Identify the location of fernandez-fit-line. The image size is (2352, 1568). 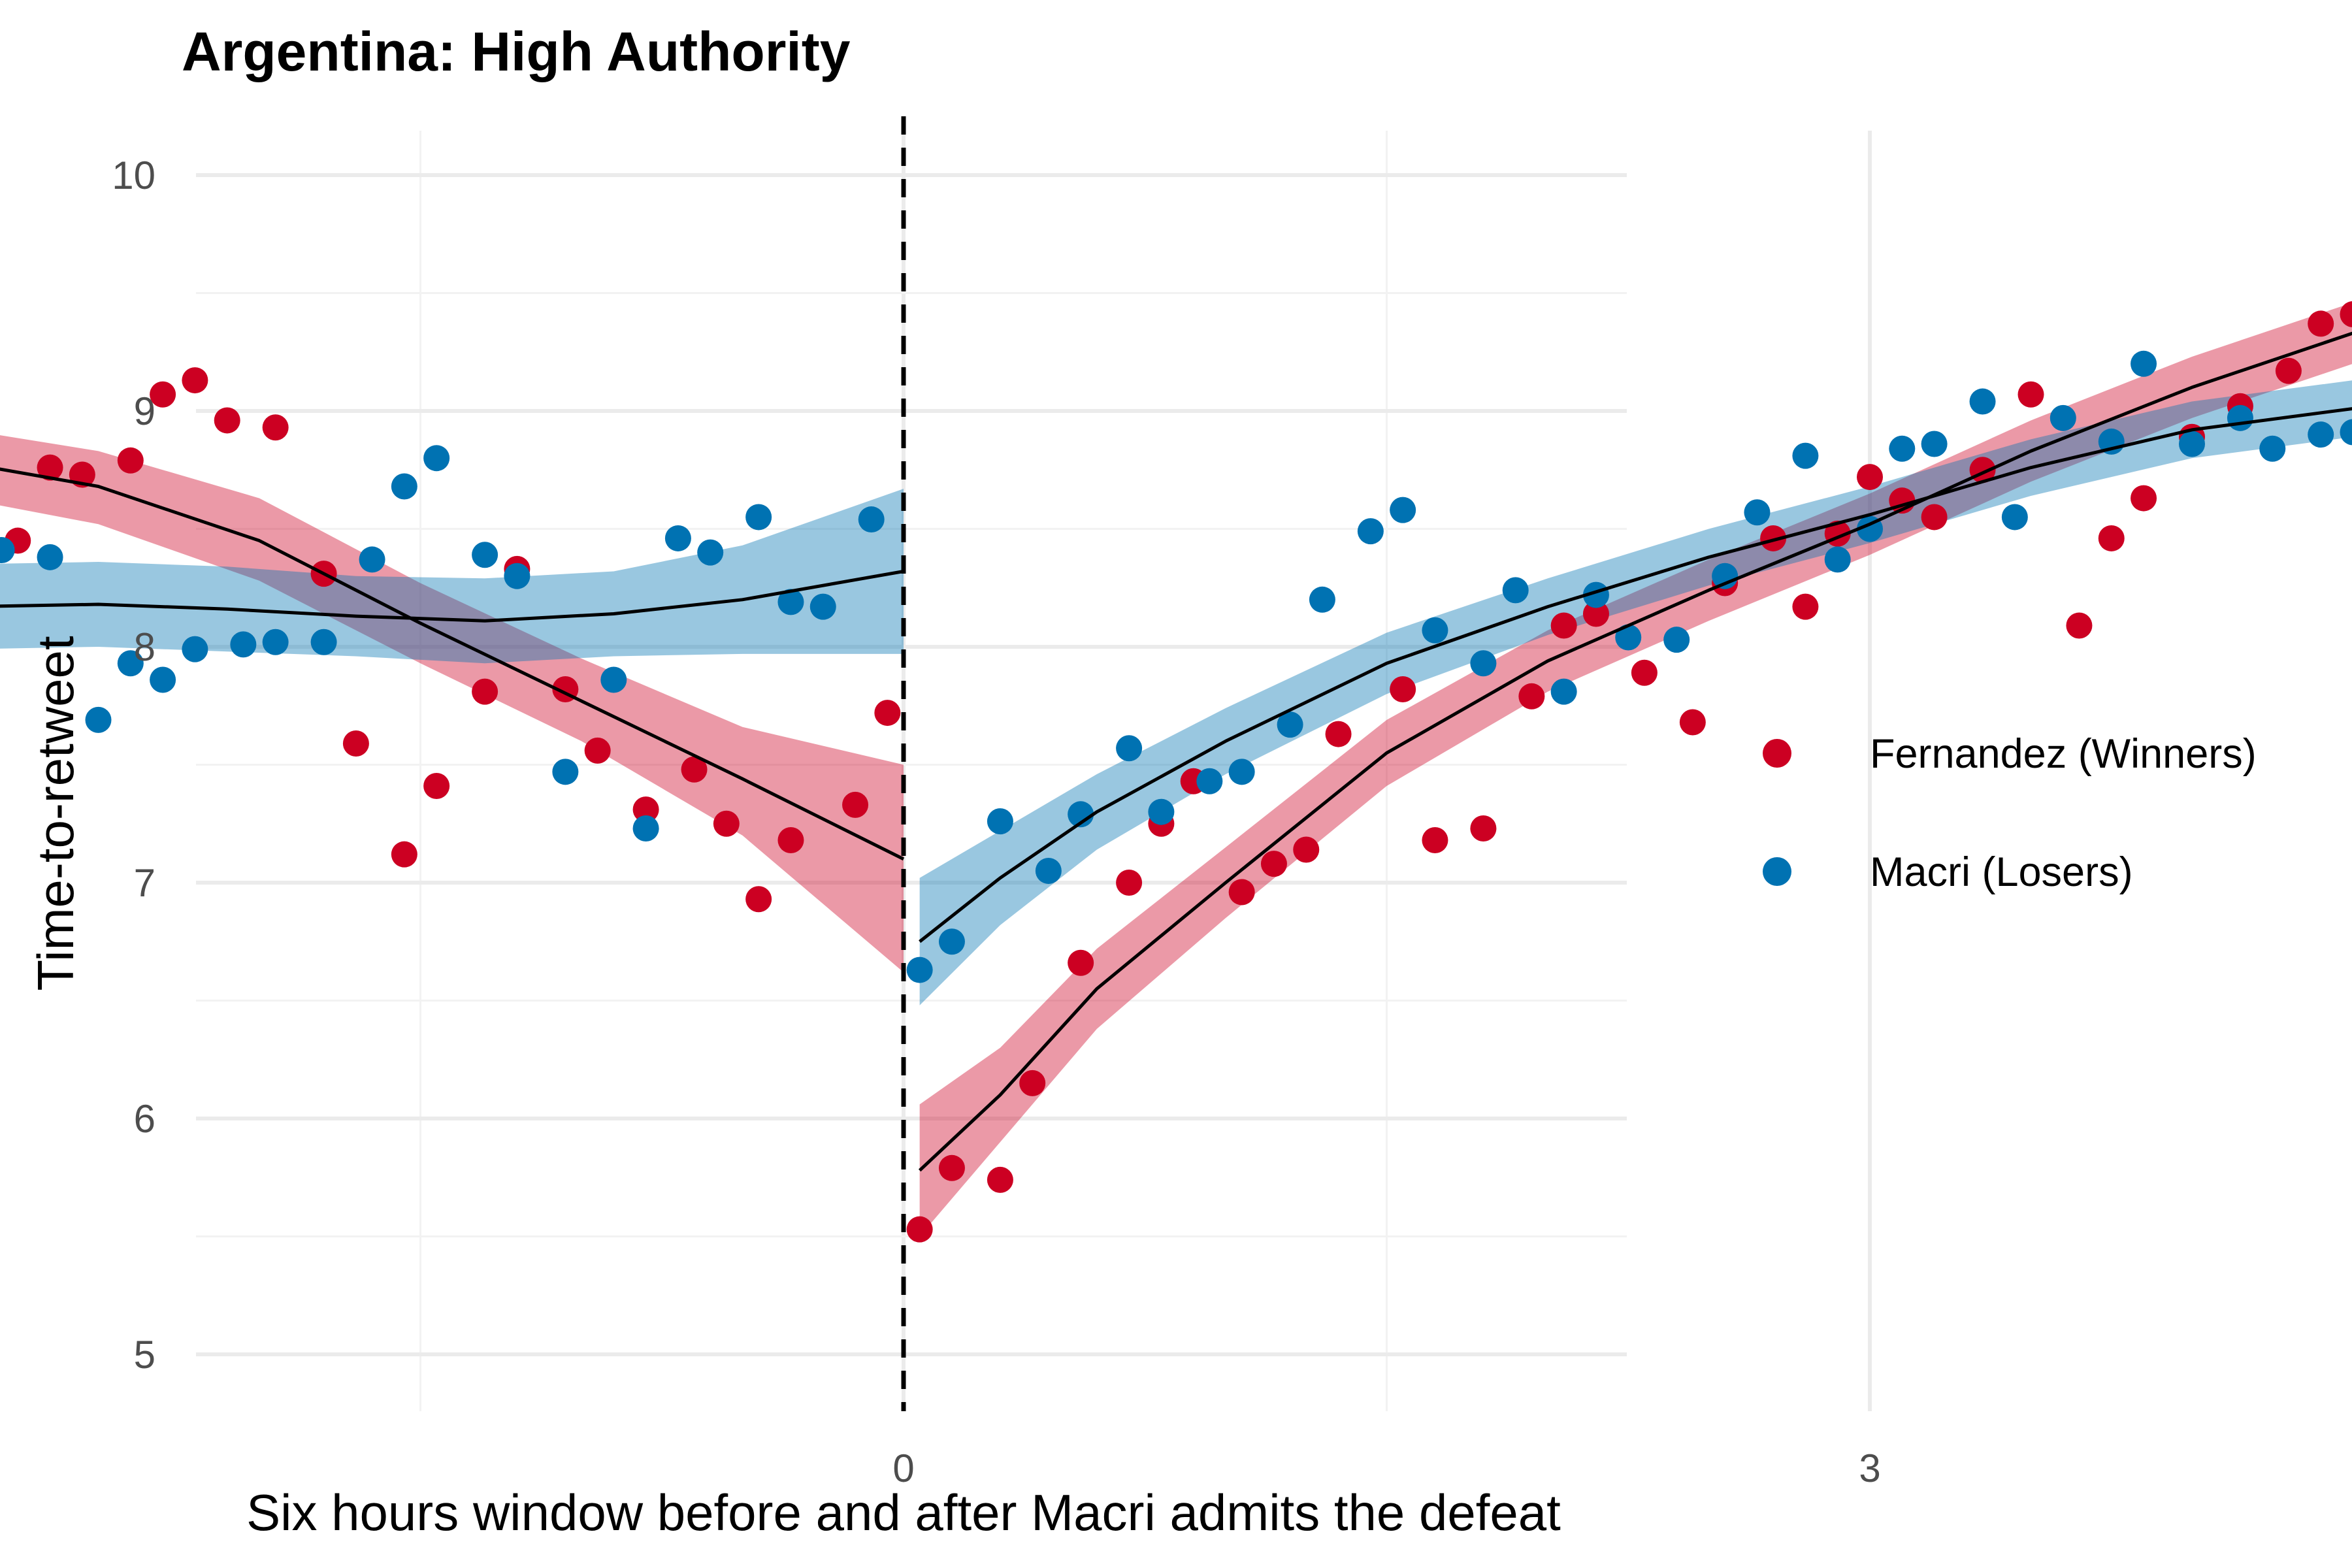
(452, 664).